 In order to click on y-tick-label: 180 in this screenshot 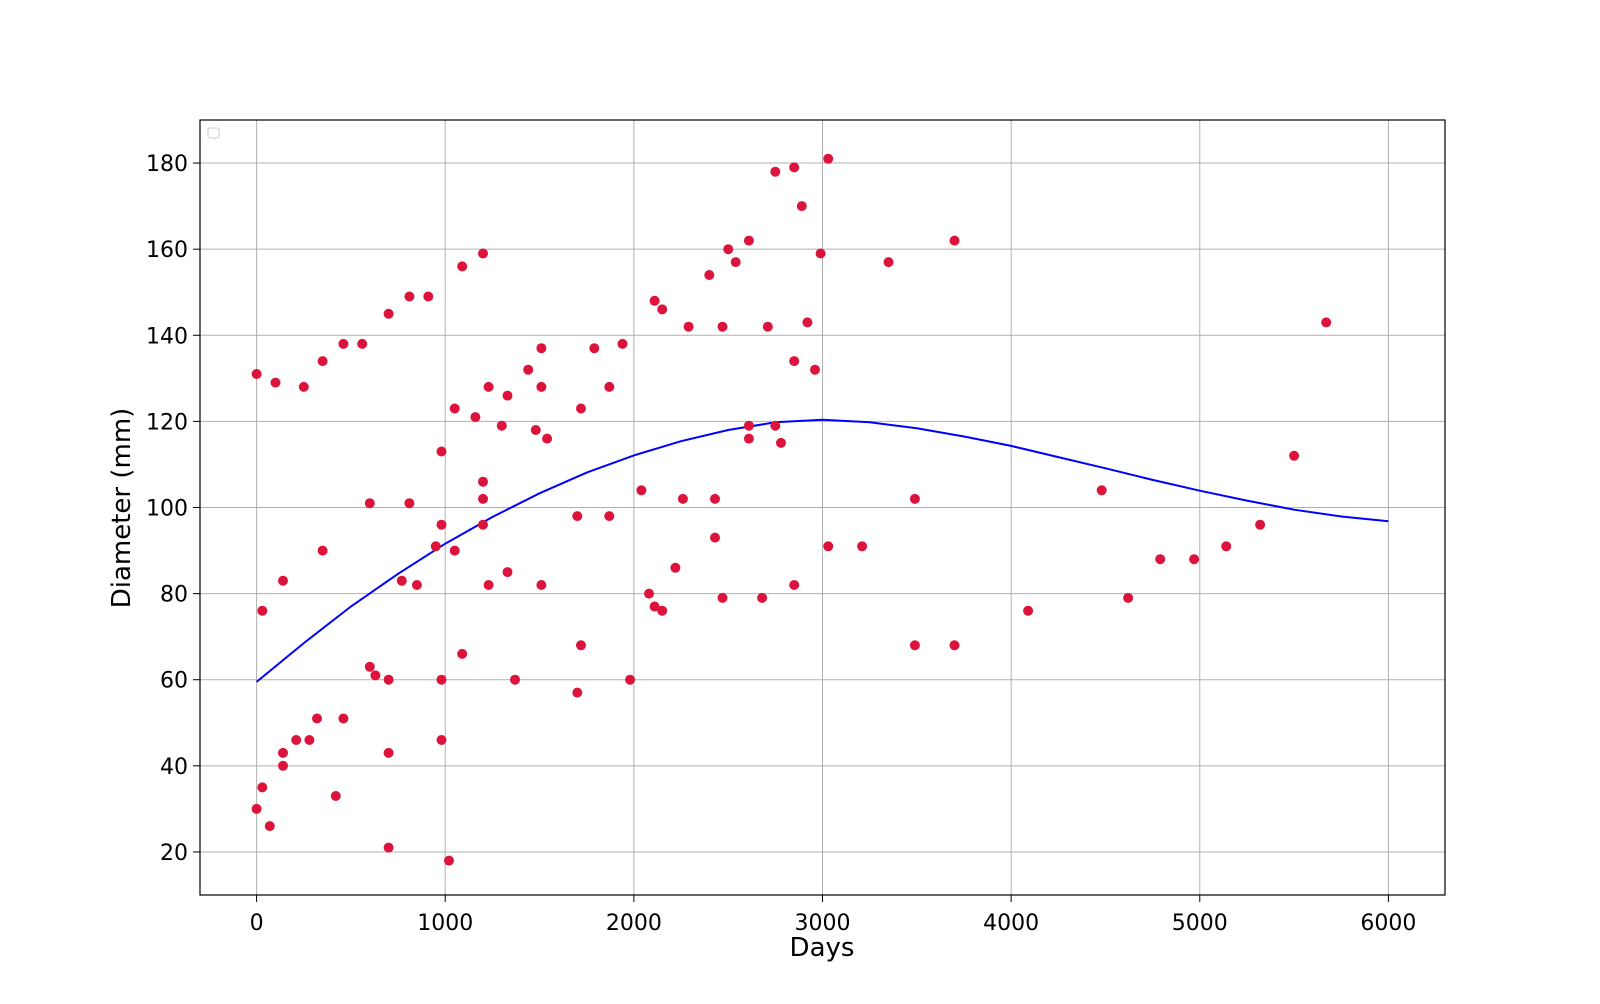, I will do `click(167, 164)`.